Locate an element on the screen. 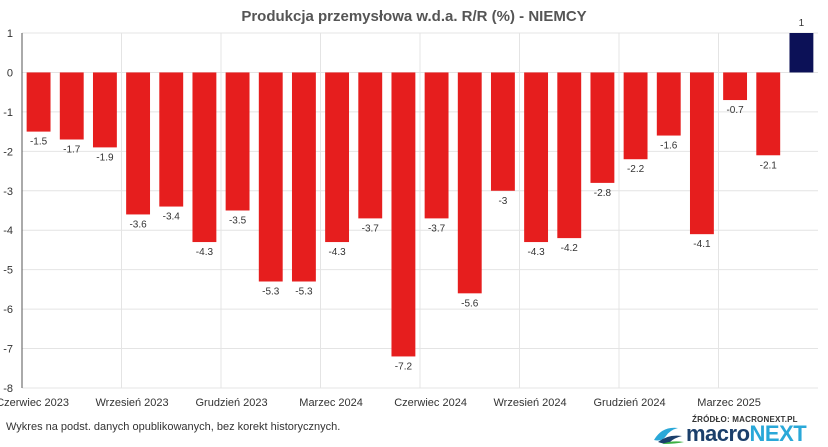  data-label: -3.6 is located at coordinates (138, 224).